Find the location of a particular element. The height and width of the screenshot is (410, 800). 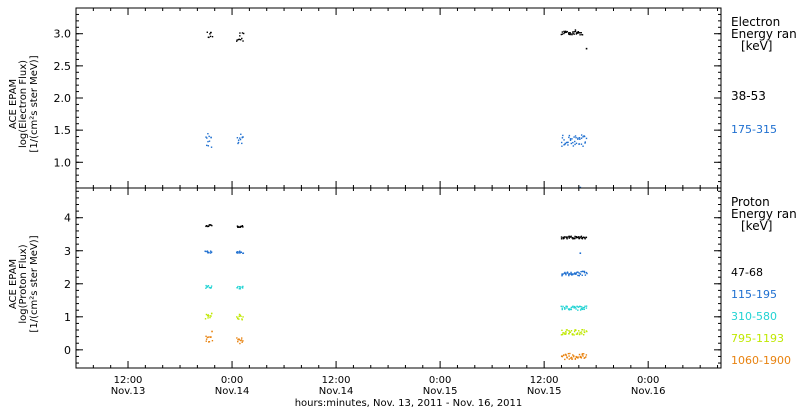

x-tick-date-label: Nov.13 is located at coordinates (128, 391).